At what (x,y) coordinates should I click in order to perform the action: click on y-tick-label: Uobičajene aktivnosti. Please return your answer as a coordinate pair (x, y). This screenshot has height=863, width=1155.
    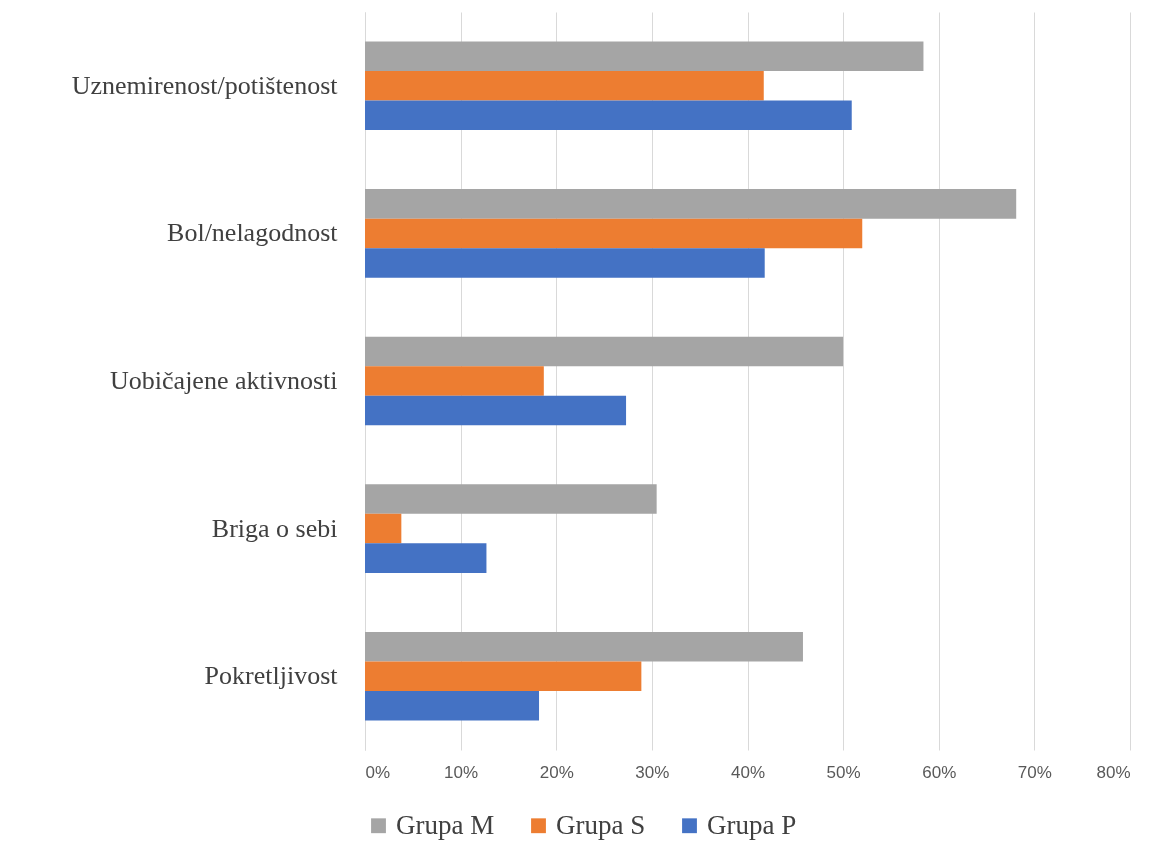
    Looking at the image, I should click on (224, 380).